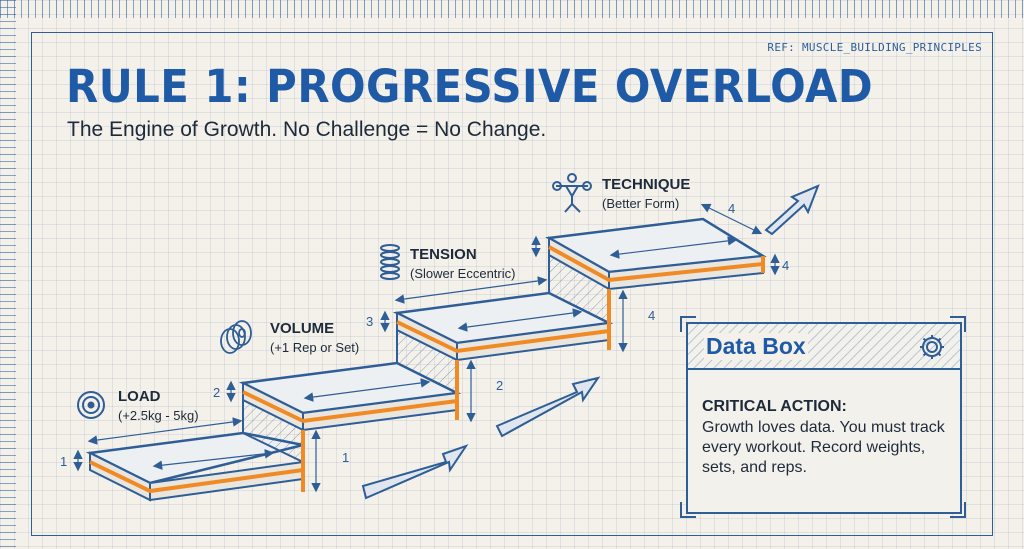 The width and height of the screenshot is (1024, 549). I want to click on step-2-height-label: 2, so click(216, 392).